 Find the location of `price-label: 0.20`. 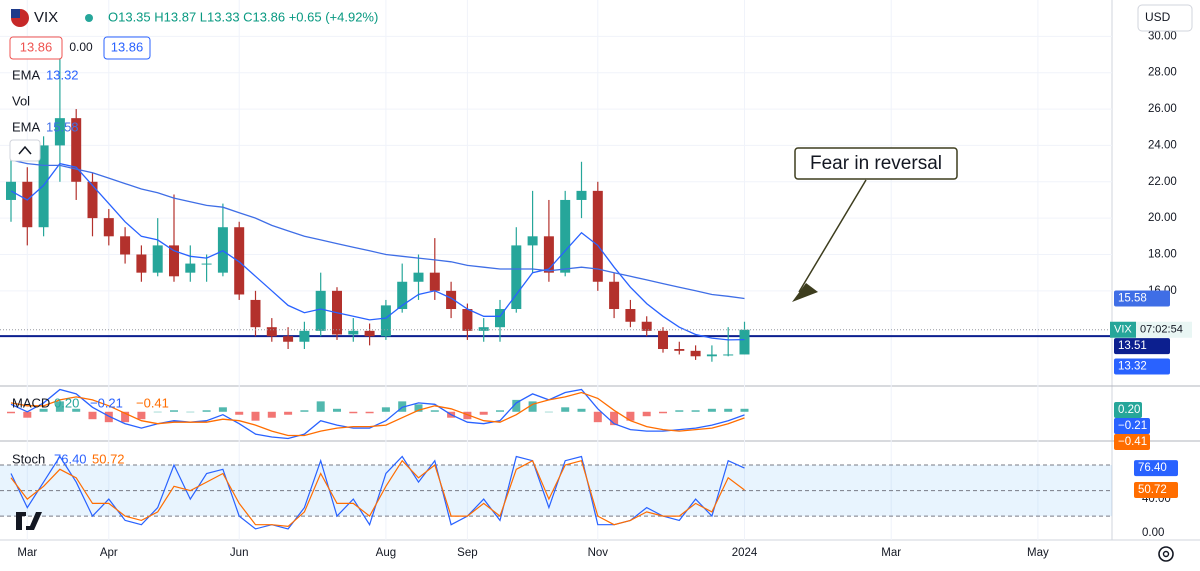

price-label: 0.20 is located at coordinates (1129, 410).